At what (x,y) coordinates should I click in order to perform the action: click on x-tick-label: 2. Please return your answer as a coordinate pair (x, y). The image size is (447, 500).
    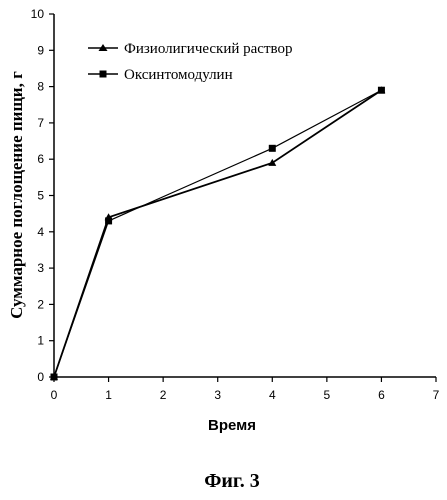
    Looking at the image, I should click on (163, 395).